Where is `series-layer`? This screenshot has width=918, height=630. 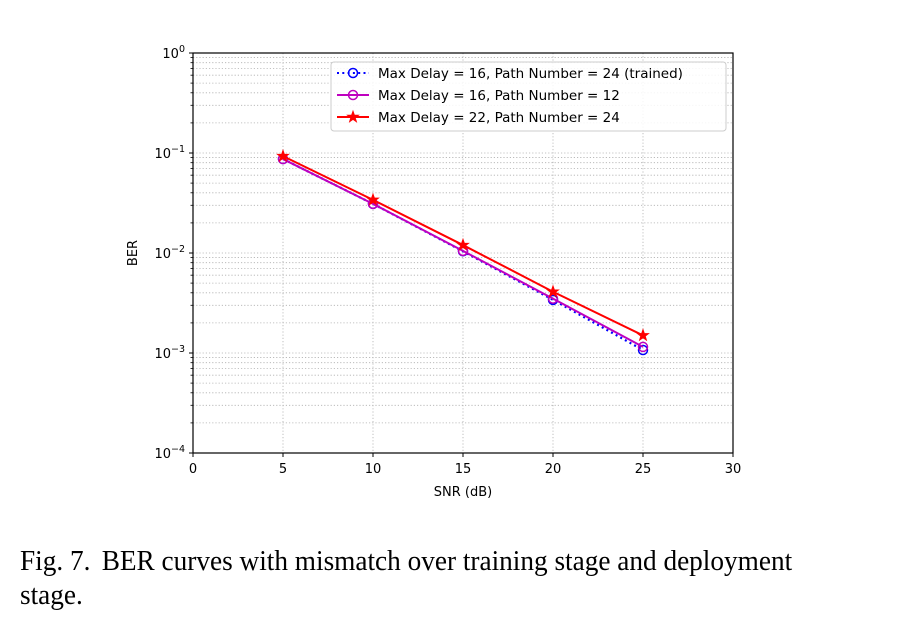 series-layer is located at coordinates (463, 252).